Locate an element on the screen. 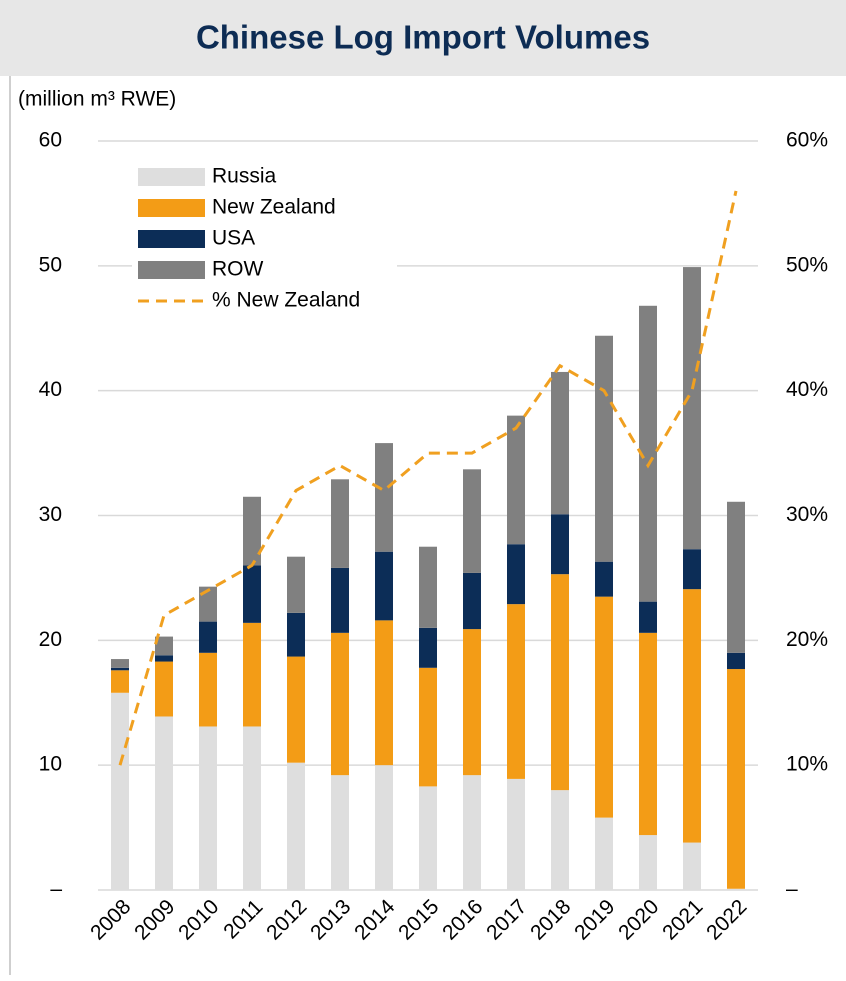 The width and height of the screenshot is (846, 981). y-tick-label: 20 is located at coordinates (50, 639).